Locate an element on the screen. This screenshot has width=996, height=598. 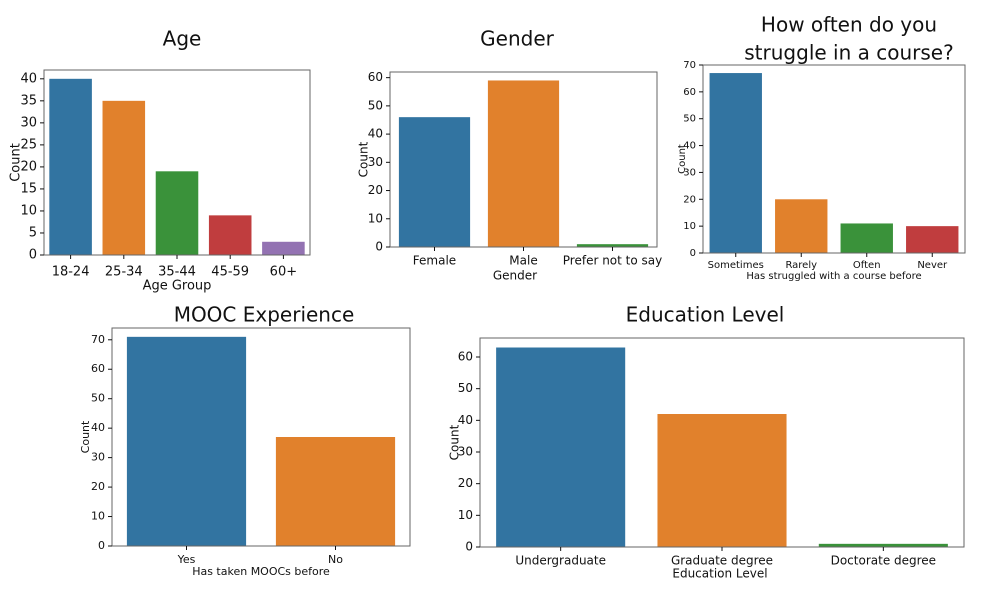
y-tick-label: 15 is located at coordinates (28, 188).